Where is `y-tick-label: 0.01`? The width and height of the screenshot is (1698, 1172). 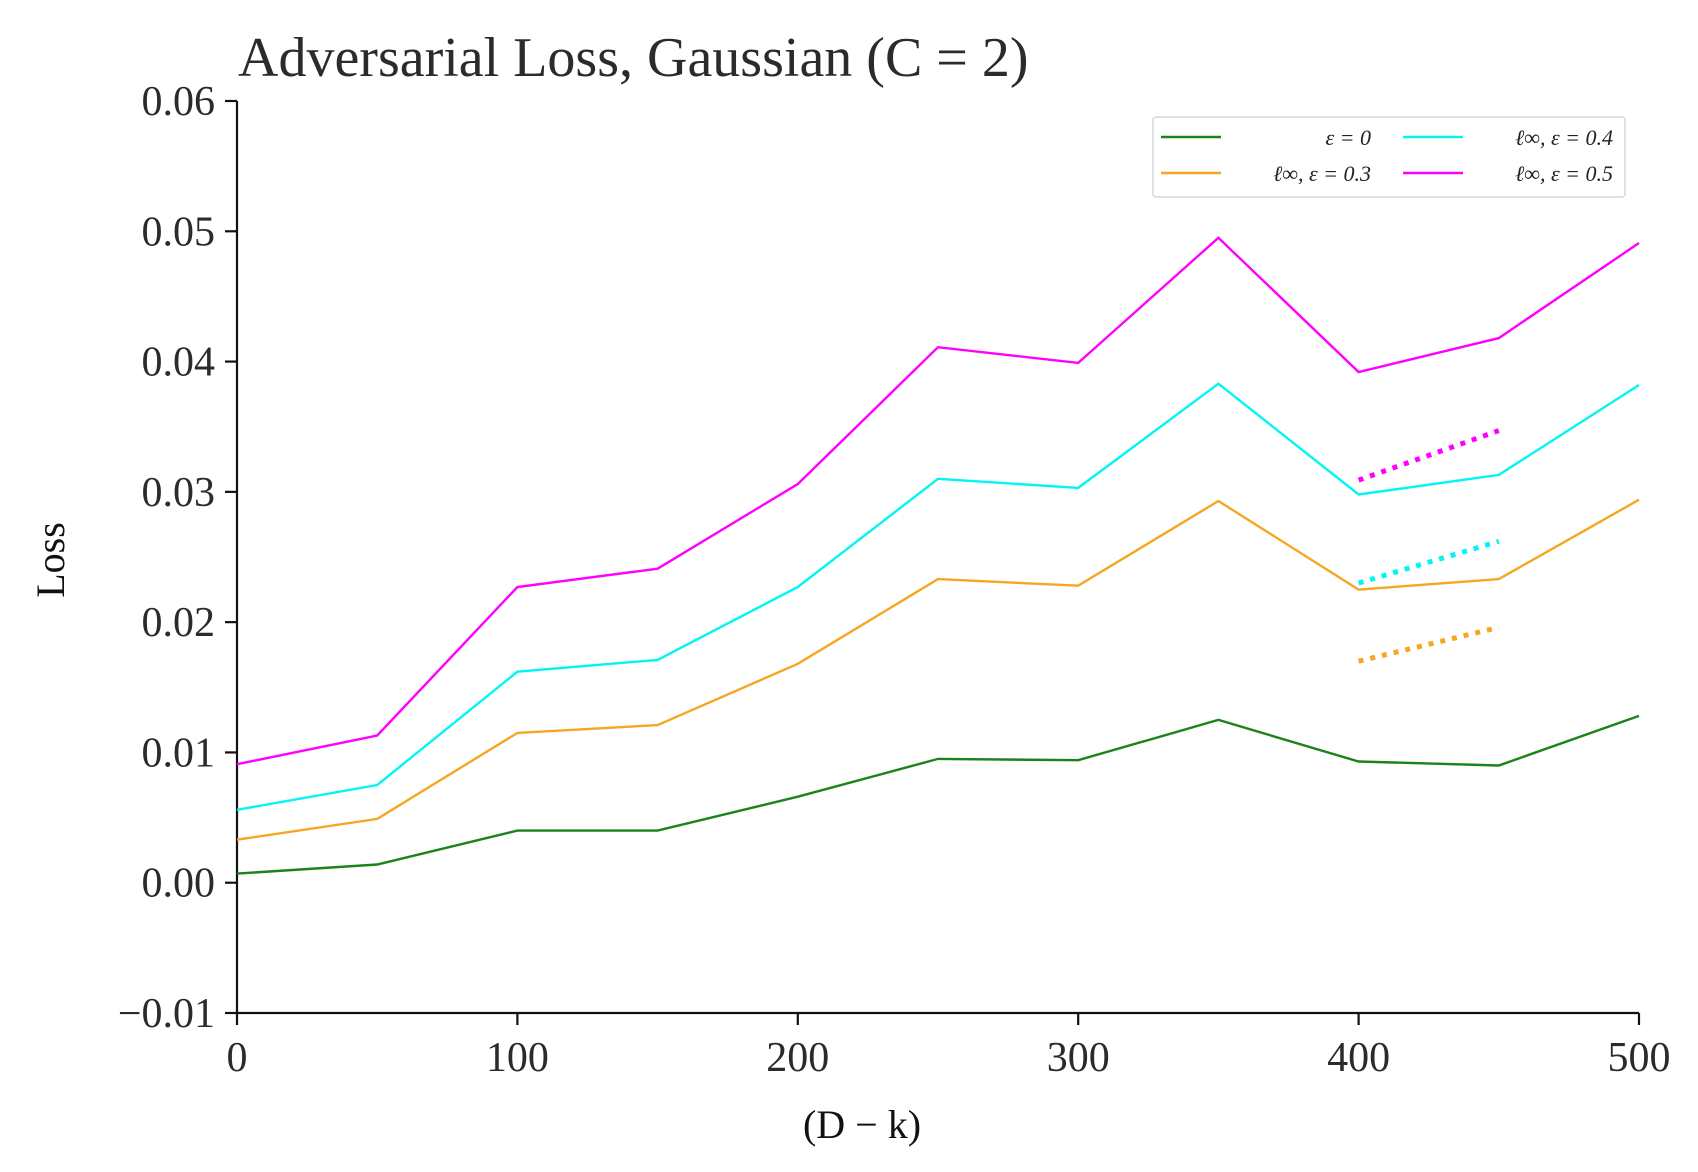
y-tick-label: 0.01 is located at coordinates (179, 753).